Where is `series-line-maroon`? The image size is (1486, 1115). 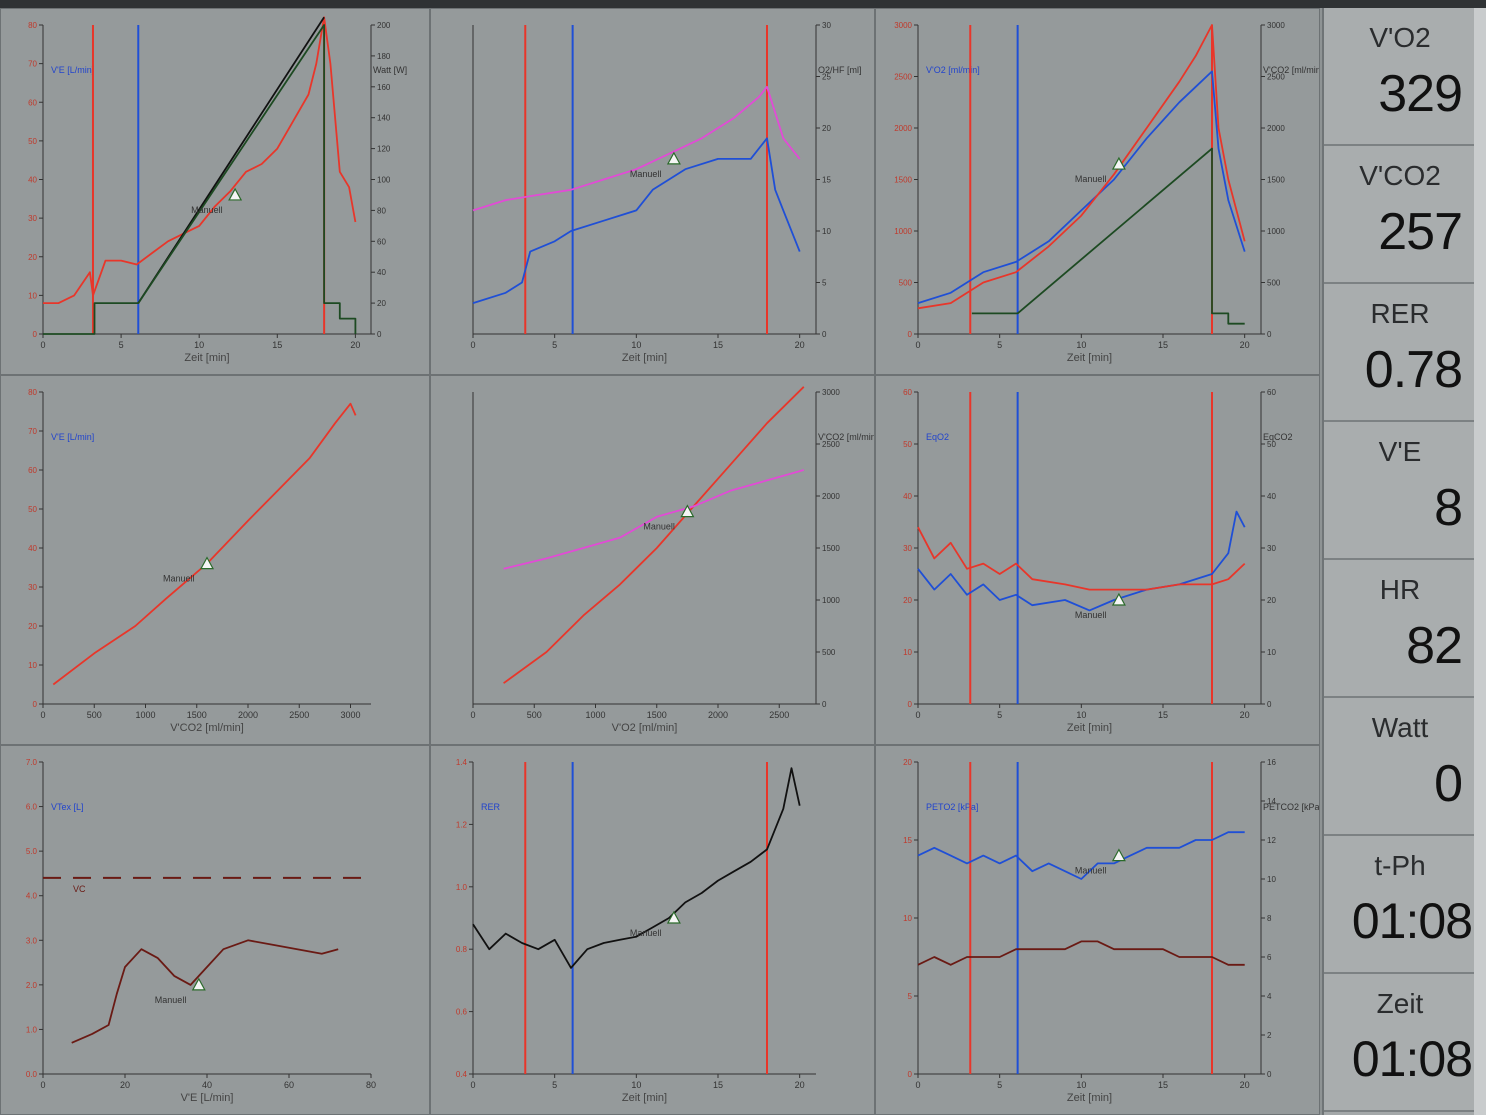
series-line-maroon is located at coordinates (205, 991).